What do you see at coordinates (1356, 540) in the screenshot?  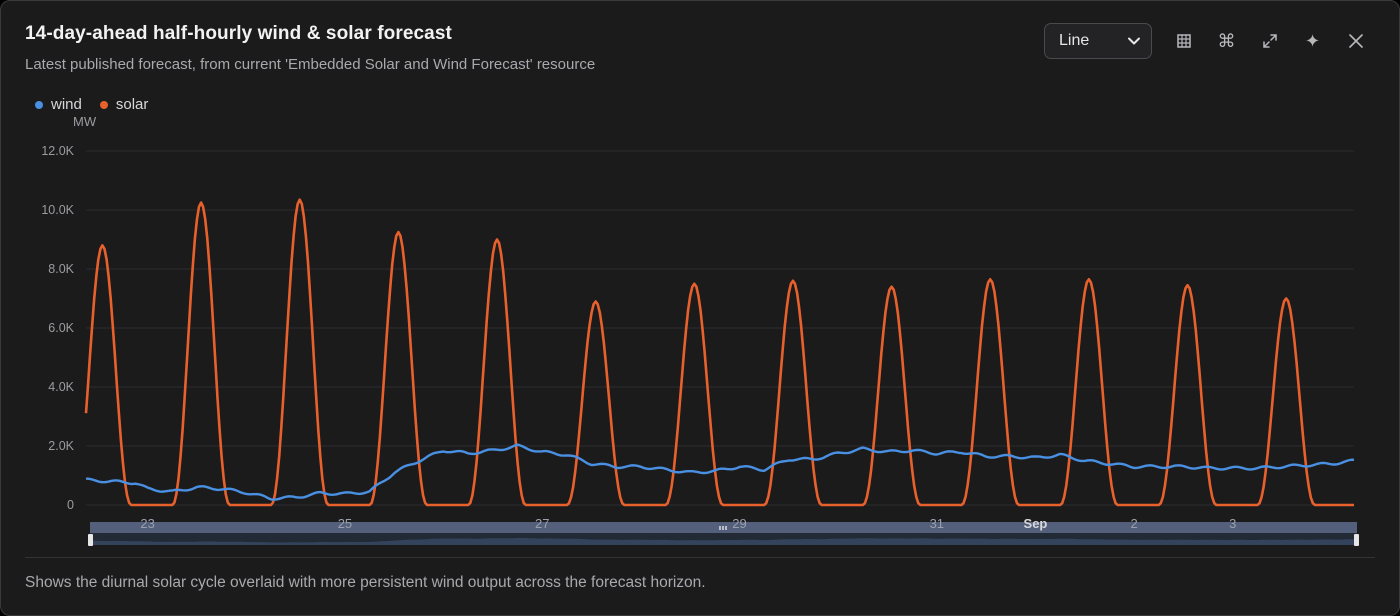 I see `zoom-handle-right` at bounding box center [1356, 540].